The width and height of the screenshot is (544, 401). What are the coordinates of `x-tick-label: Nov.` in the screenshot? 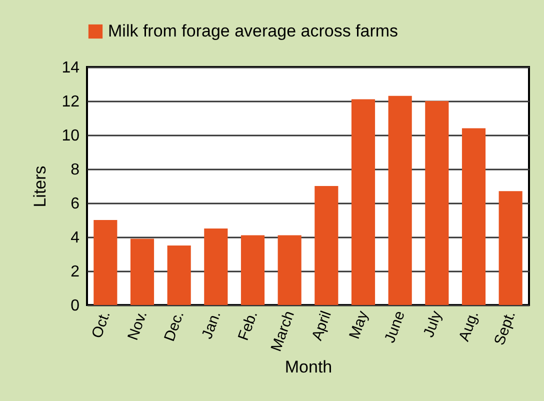 It's located at (137, 325).